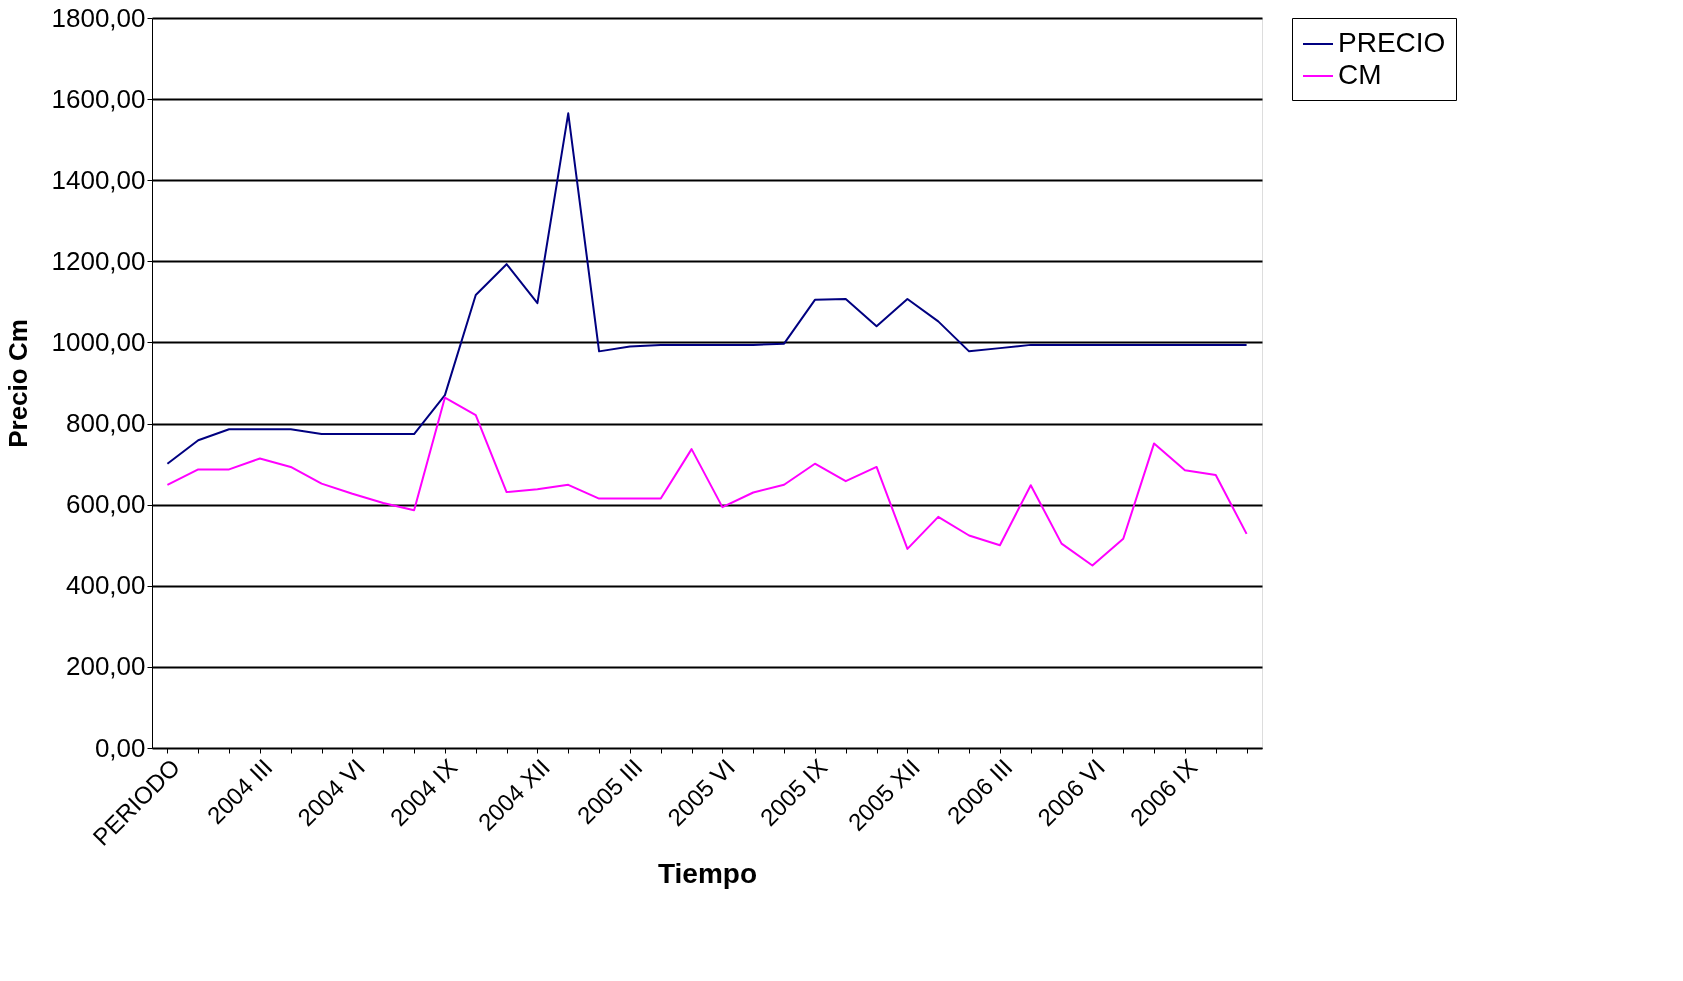 The height and width of the screenshot is (981, 1683). What do you see at coordinates (98, 341) in the screenshot?
I see `y-tick-label: 1000,00` at bounding box center [98, 341].